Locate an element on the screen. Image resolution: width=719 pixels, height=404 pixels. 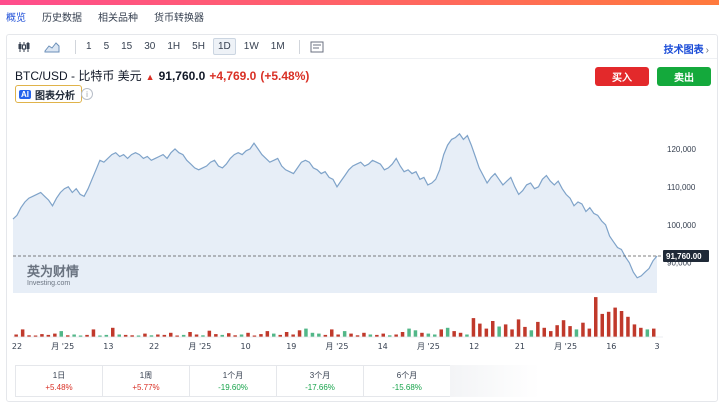
nav-overview: 概览 is located at coordinates (16, 18).